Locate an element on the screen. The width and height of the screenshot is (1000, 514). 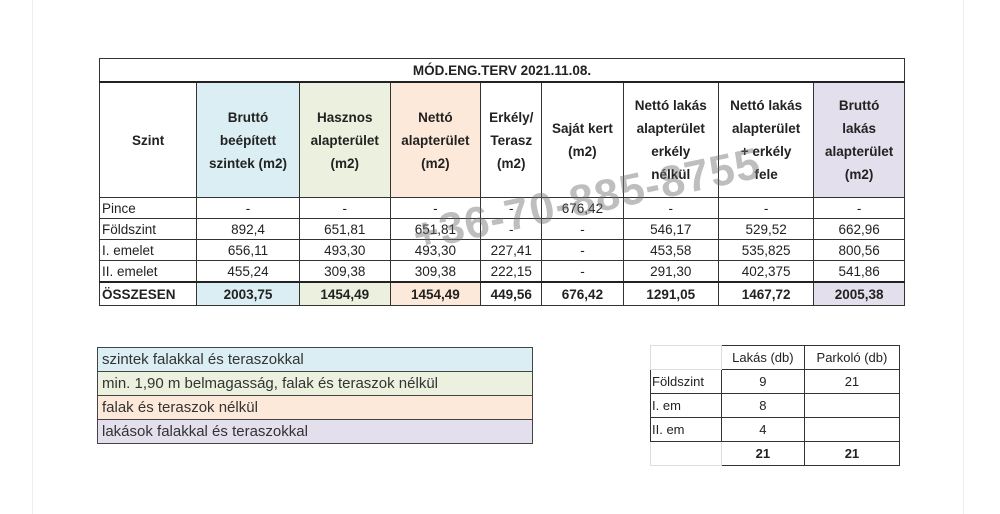
summary-header: Parkoló (db) is located at coordinates (852, 357).